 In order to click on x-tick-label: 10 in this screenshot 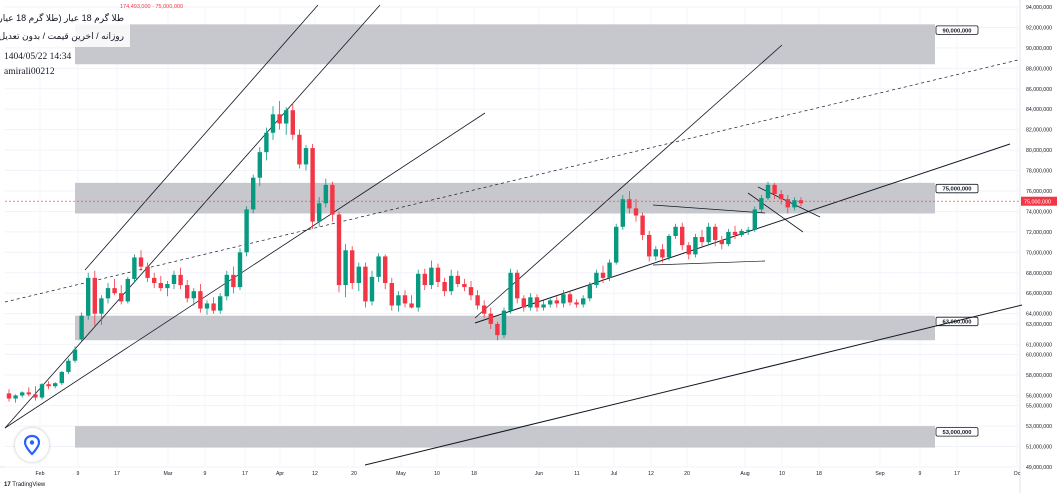, I will do `click(782, 474)`.